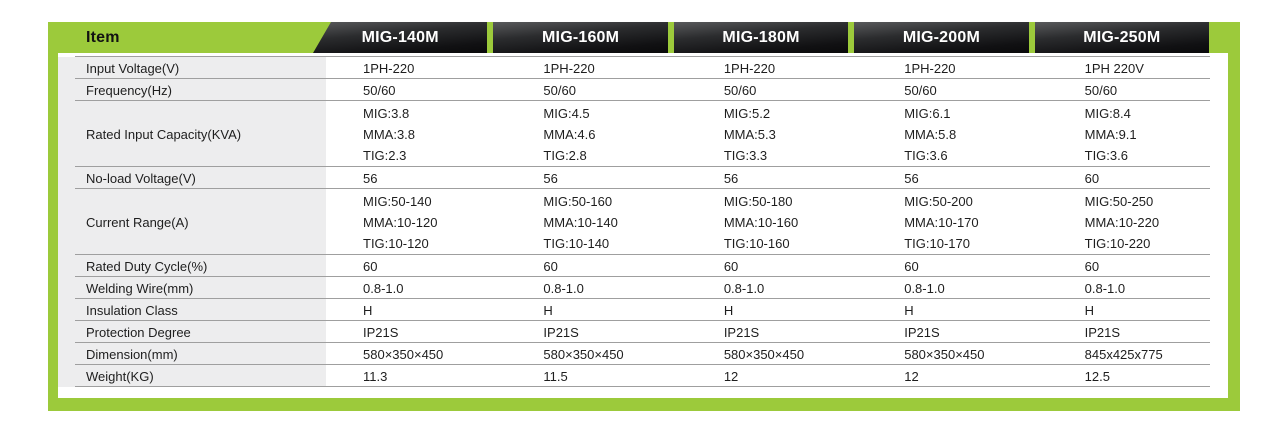 The height and width of the screenshot is (436, 1286). I want to click on row-label: Current Range(A), so click(192, 222).